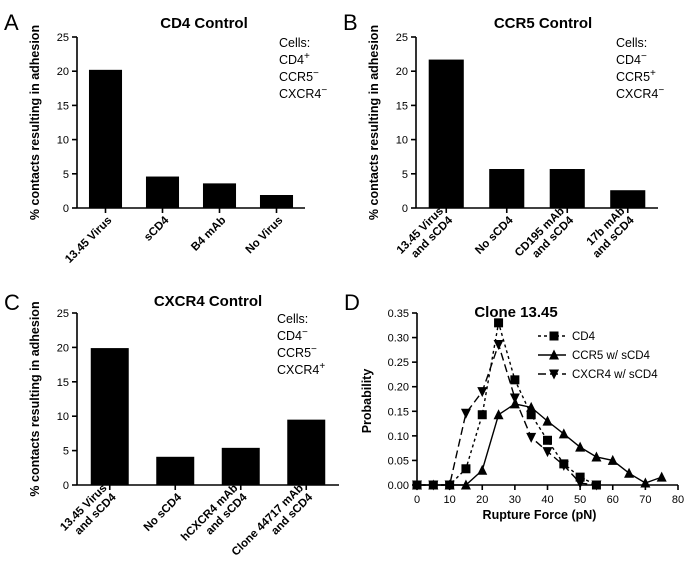  Describe the element at coordinates (294, 59) in the screenshot. I see `cells-note-line: CD4+` at that location.